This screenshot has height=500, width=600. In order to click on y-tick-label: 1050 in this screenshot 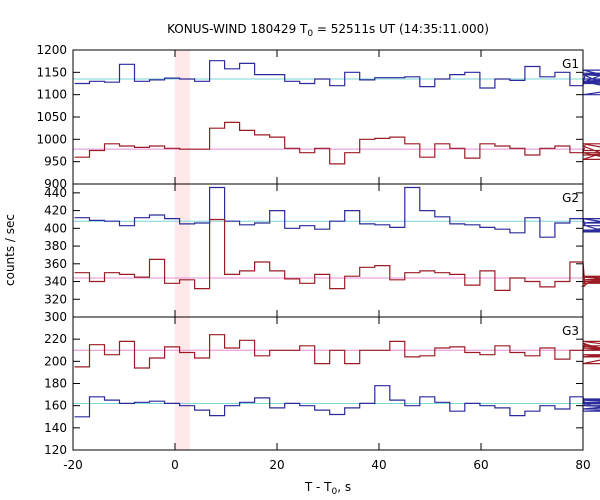, I will do `click(51, 117)`.